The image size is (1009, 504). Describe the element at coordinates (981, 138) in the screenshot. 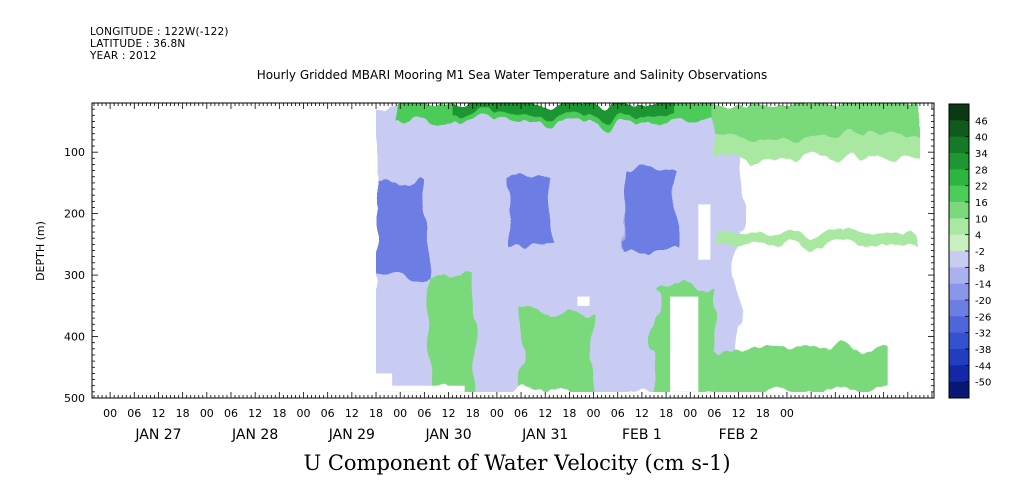

I see `colorbar-label: 40` at that location.